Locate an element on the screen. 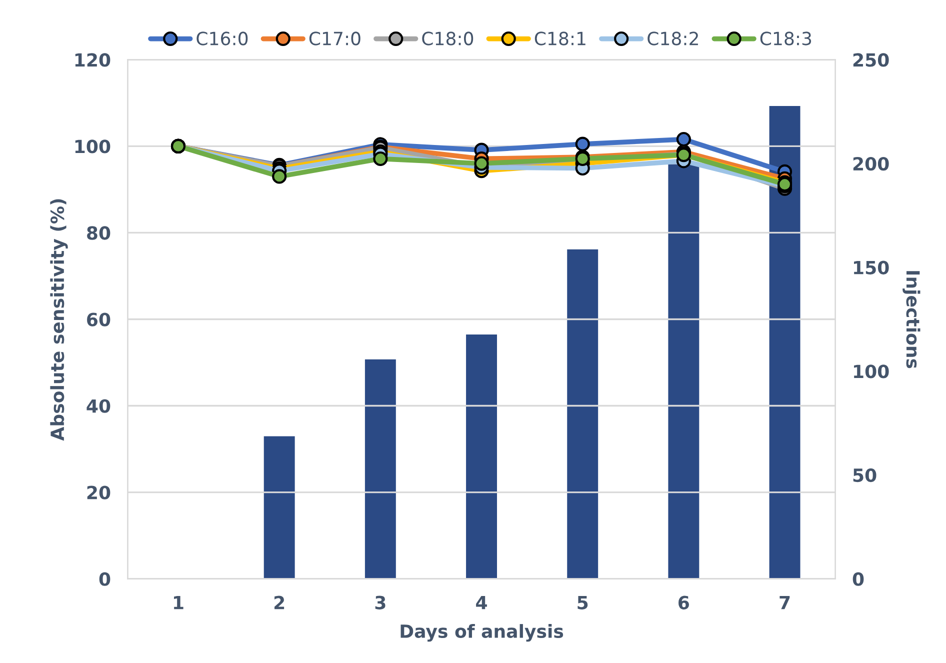 The width and height of the screenshot is (946, 663). legend-label: C18:0 is located at coordinates (448, 39).